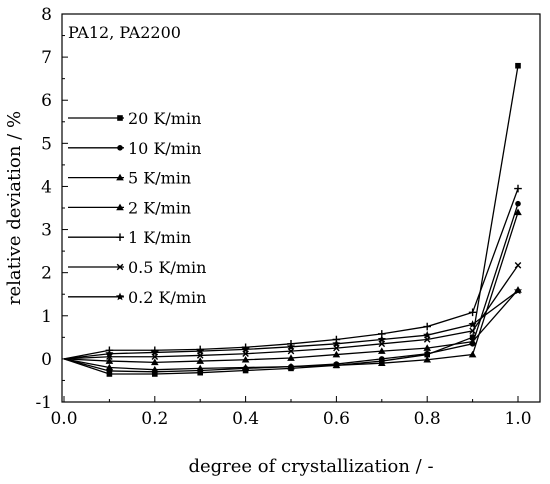 Image resolution: width=550 pixels, height=484 pixels. What do you see at coordinates (159, 207) in the screenshot?
I see `legend-label: 2 K/min` at bounding box center [159, 207].